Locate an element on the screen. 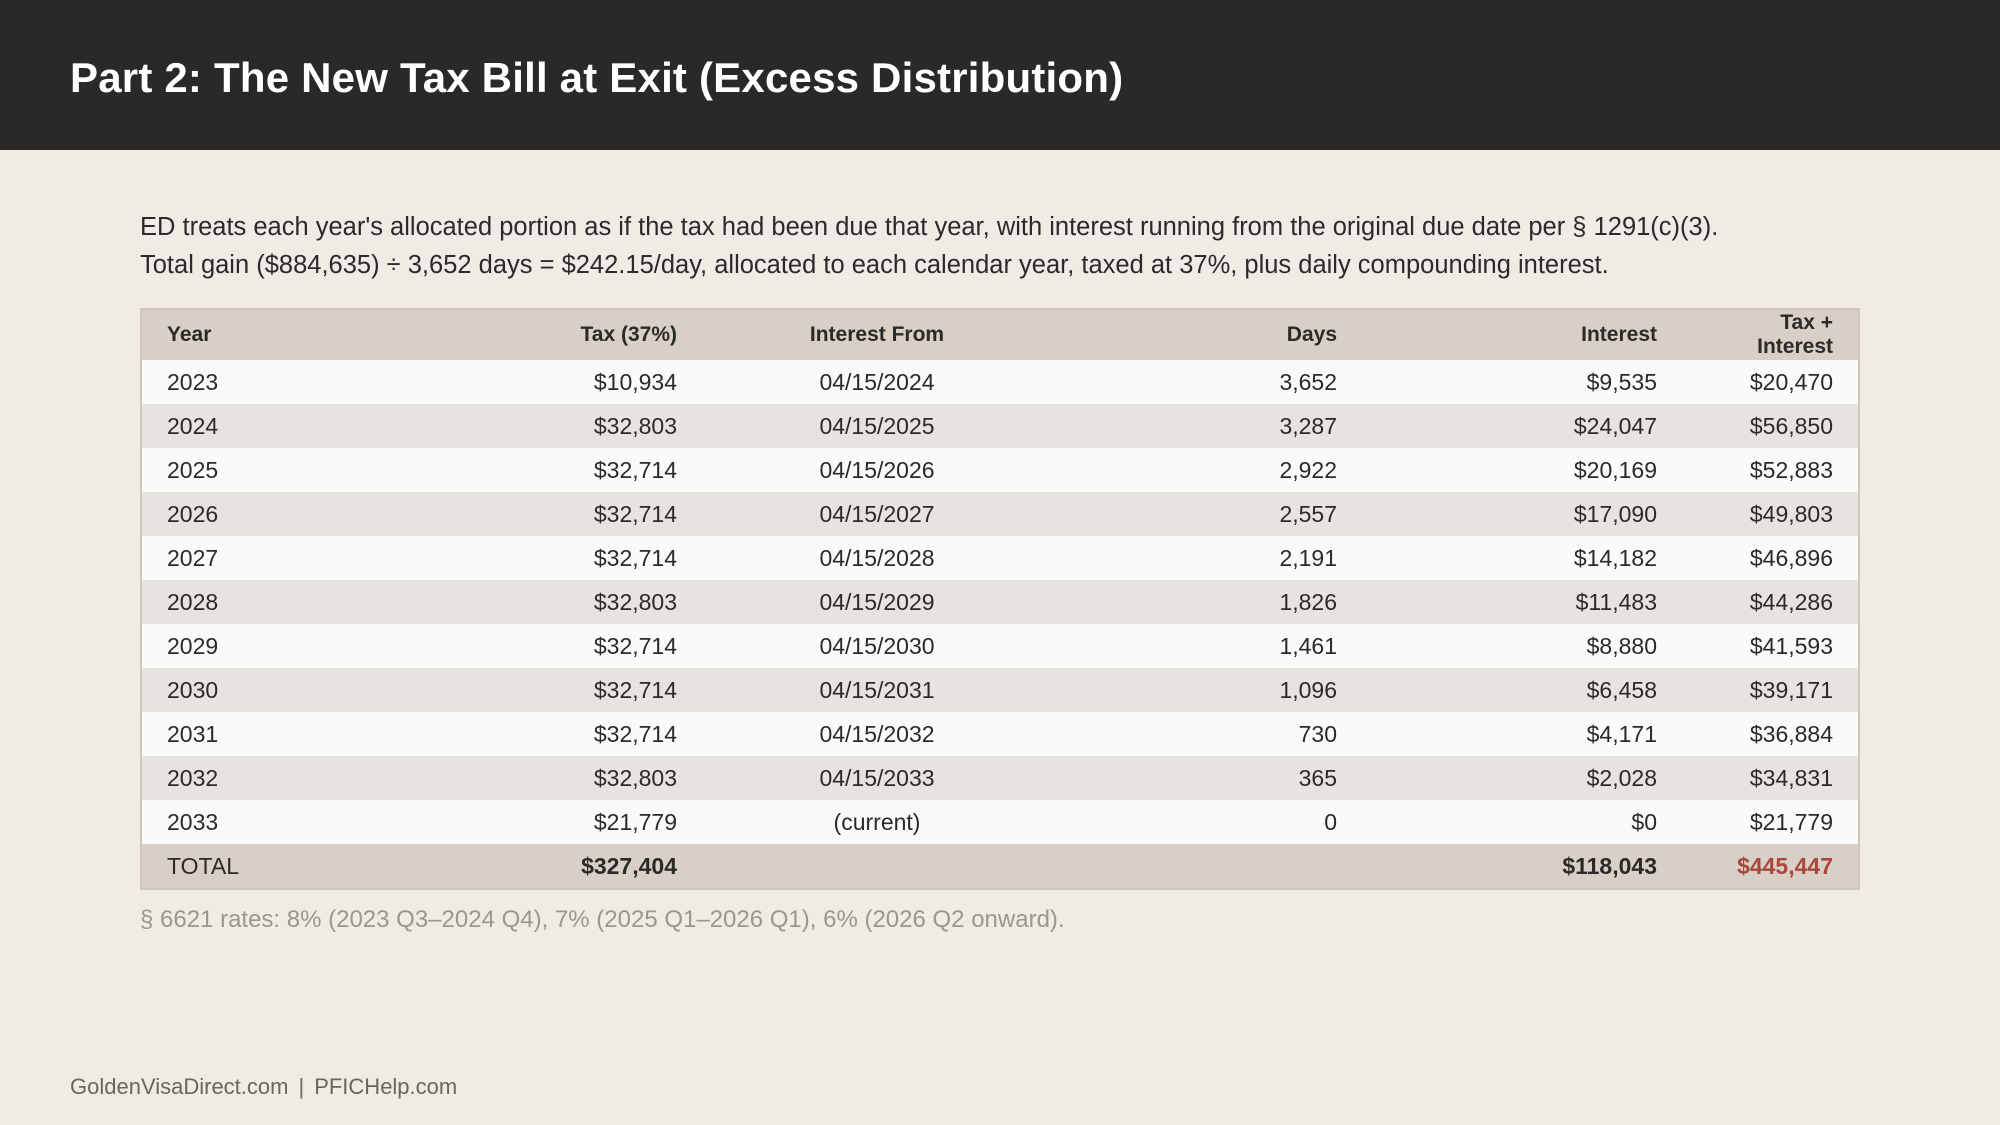 This screenshot has height=1125, width=2000. cell-tax-plus-interest: $39,171 is located at coordinates (1770, 690).